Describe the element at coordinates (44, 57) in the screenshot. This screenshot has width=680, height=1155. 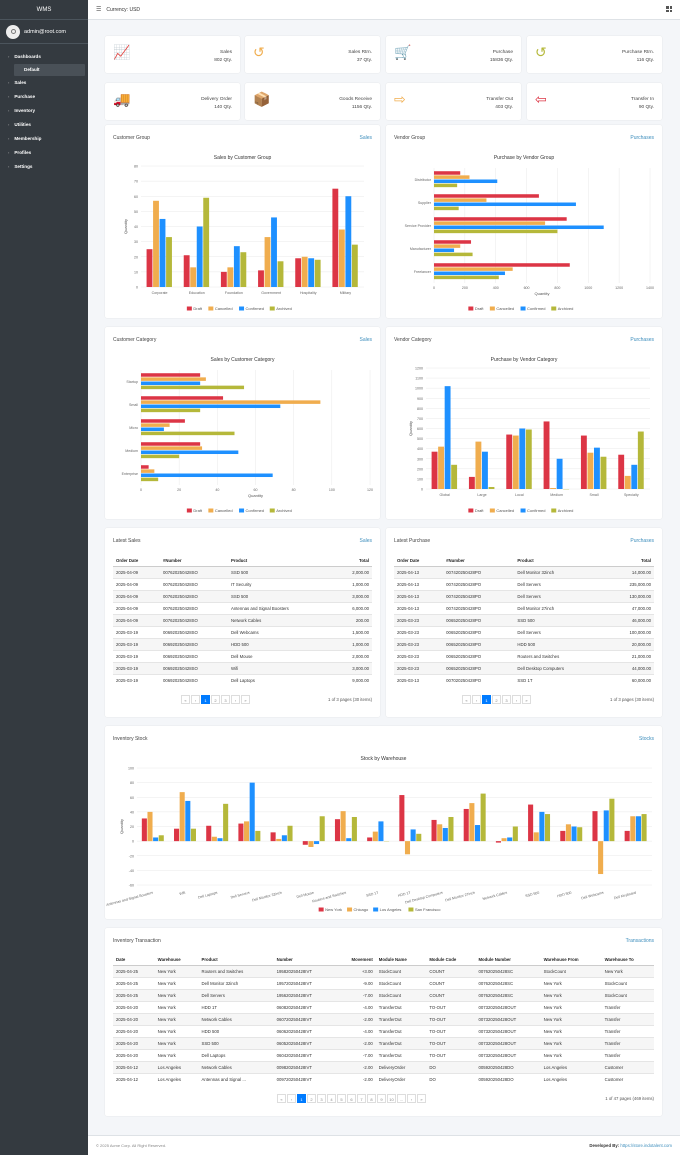
I see `sidebar-item-dashboards: › Dashboards` at that location.